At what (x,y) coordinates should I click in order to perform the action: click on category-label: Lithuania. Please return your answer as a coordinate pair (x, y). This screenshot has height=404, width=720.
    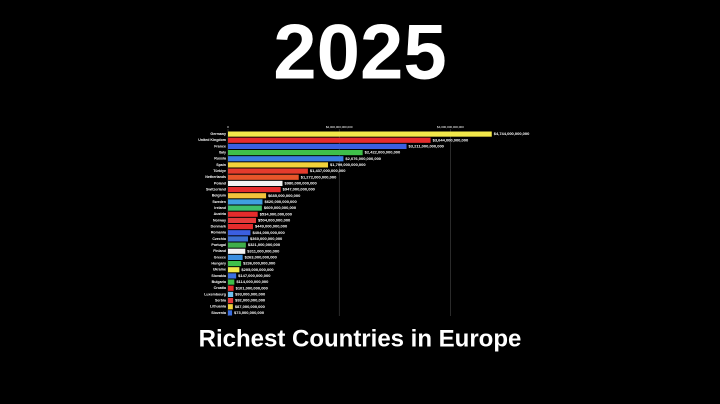
    Looking at the image, I should click on (218, 307).